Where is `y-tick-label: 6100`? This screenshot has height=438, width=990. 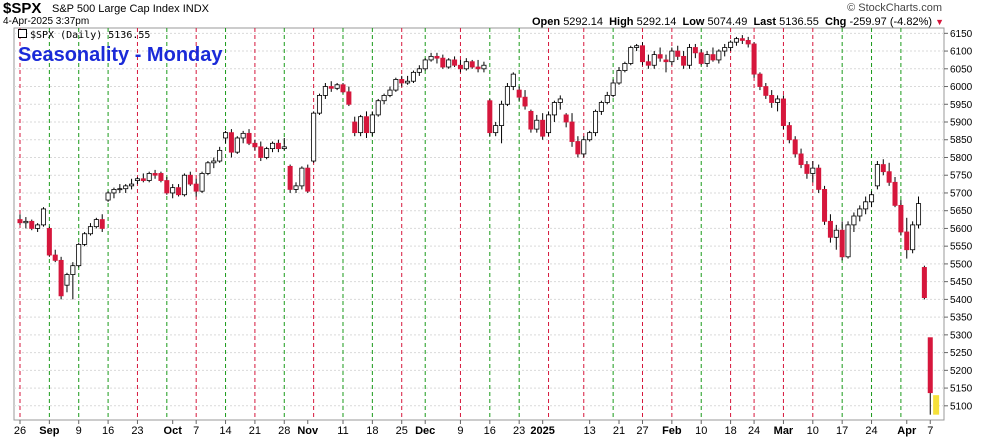
y-tick-label: 6100 is located at coordinates (961, 52).